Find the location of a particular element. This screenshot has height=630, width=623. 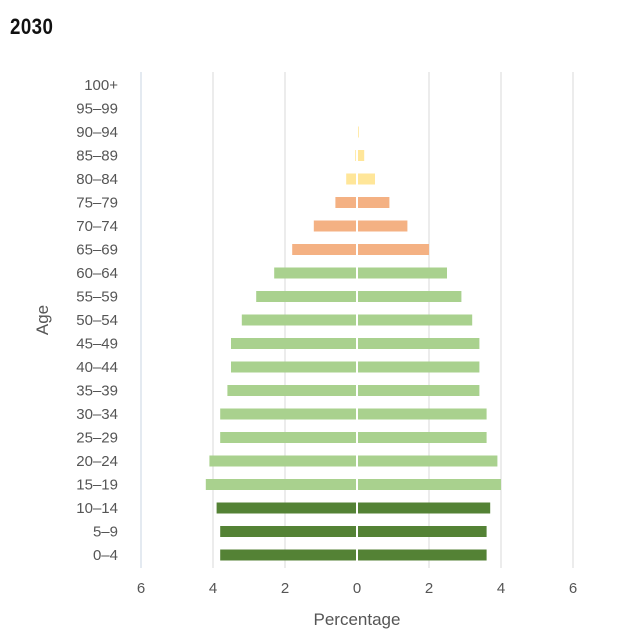

x-tick-label-3: 0 is located at coordinates (357, 588).